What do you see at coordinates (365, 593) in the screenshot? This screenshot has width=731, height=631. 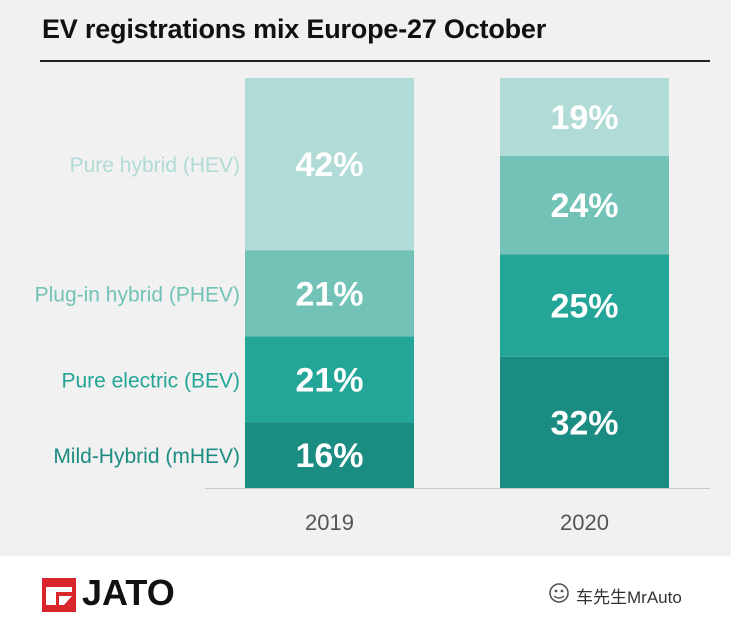 I see `footer: JATO 车先生MrAuto` at bounding box center [365, 593].